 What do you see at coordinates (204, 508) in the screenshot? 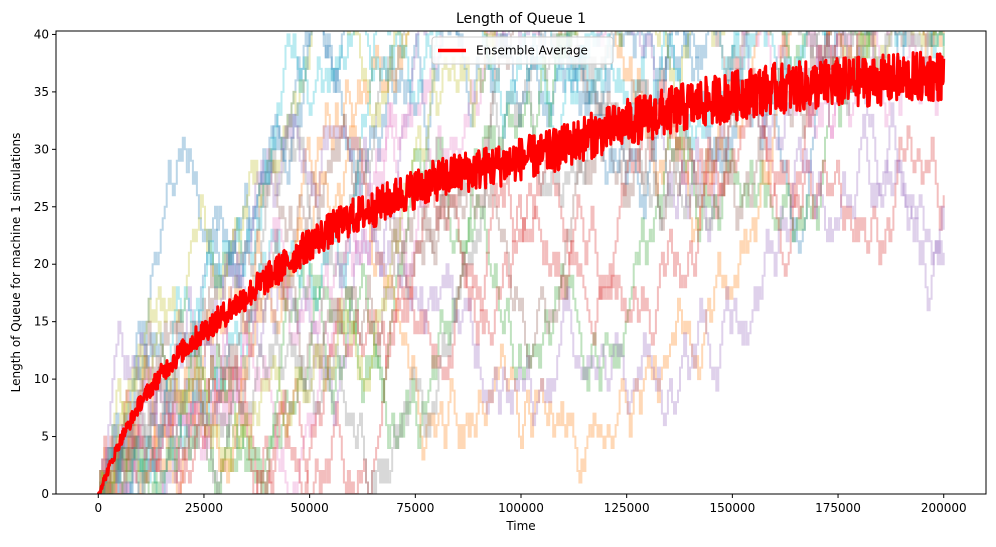
I see `x-tick-label: 25000` at bounding box center [204, 508].